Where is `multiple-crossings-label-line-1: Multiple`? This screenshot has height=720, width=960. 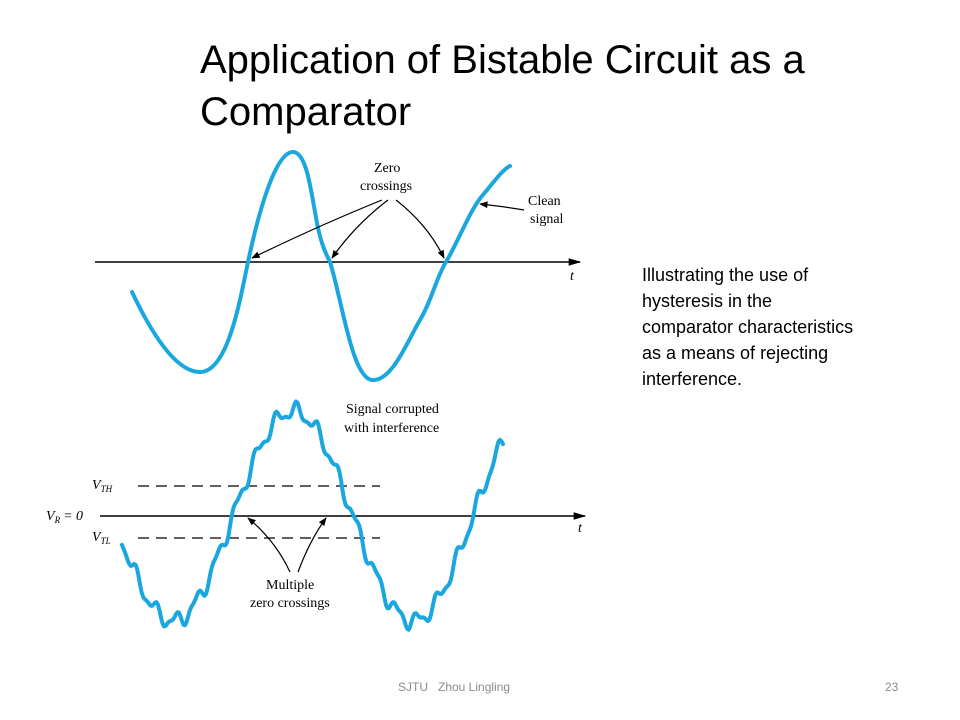
multiple-crossings-label-line-1: Multiple is located at coordinates (290, 585).